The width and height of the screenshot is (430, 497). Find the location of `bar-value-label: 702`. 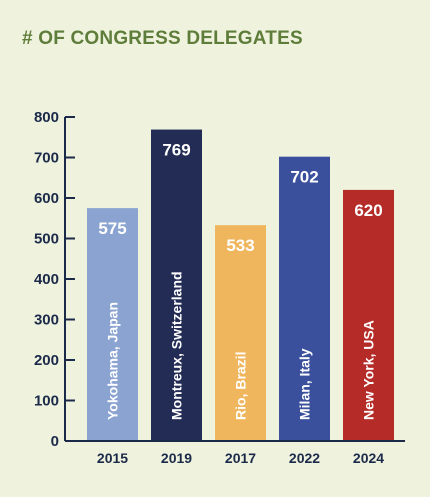

bar-value-label: 702 is located at coordinates (304, 177).